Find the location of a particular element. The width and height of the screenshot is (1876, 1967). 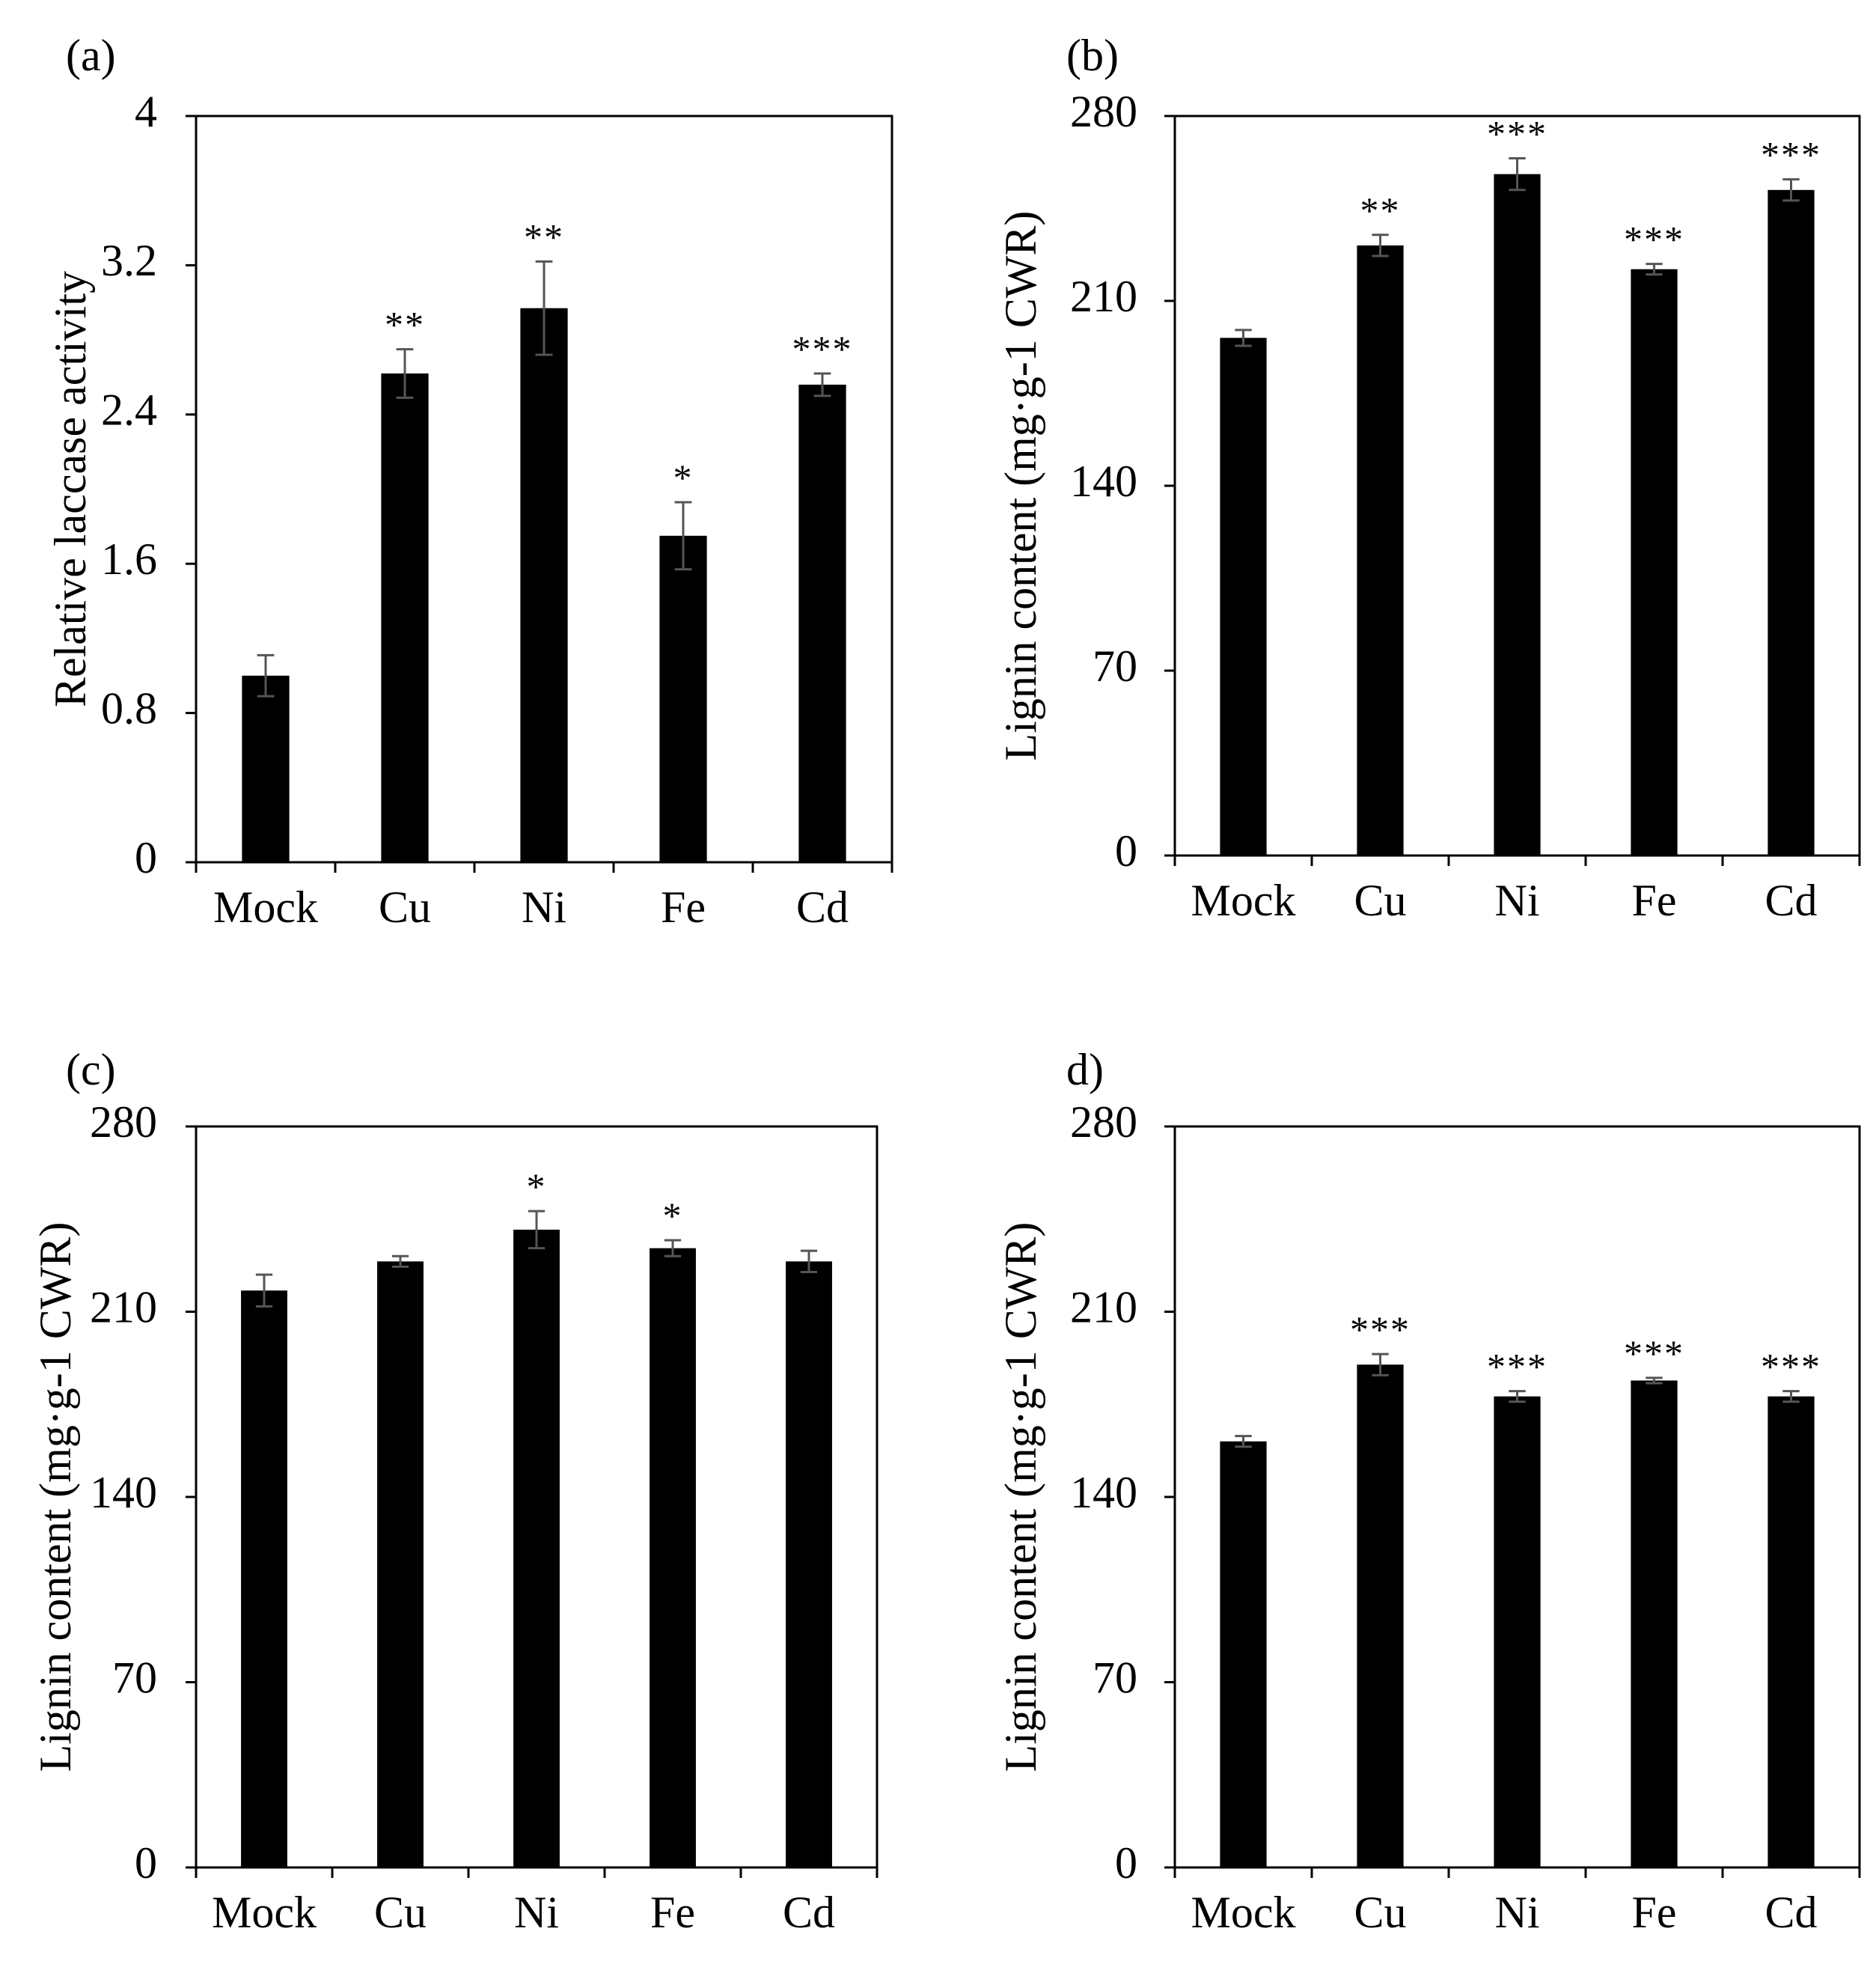

panel-label: (b) is located at coordinates (1092, 55).